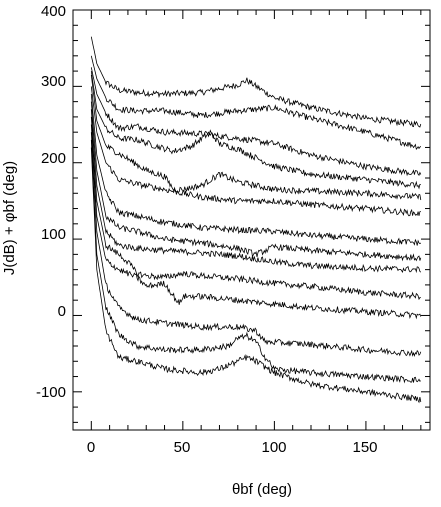  Describe the element at coordinates (364, 447) in the screenshot. I see `x-tick-label-150: 150` at that location.